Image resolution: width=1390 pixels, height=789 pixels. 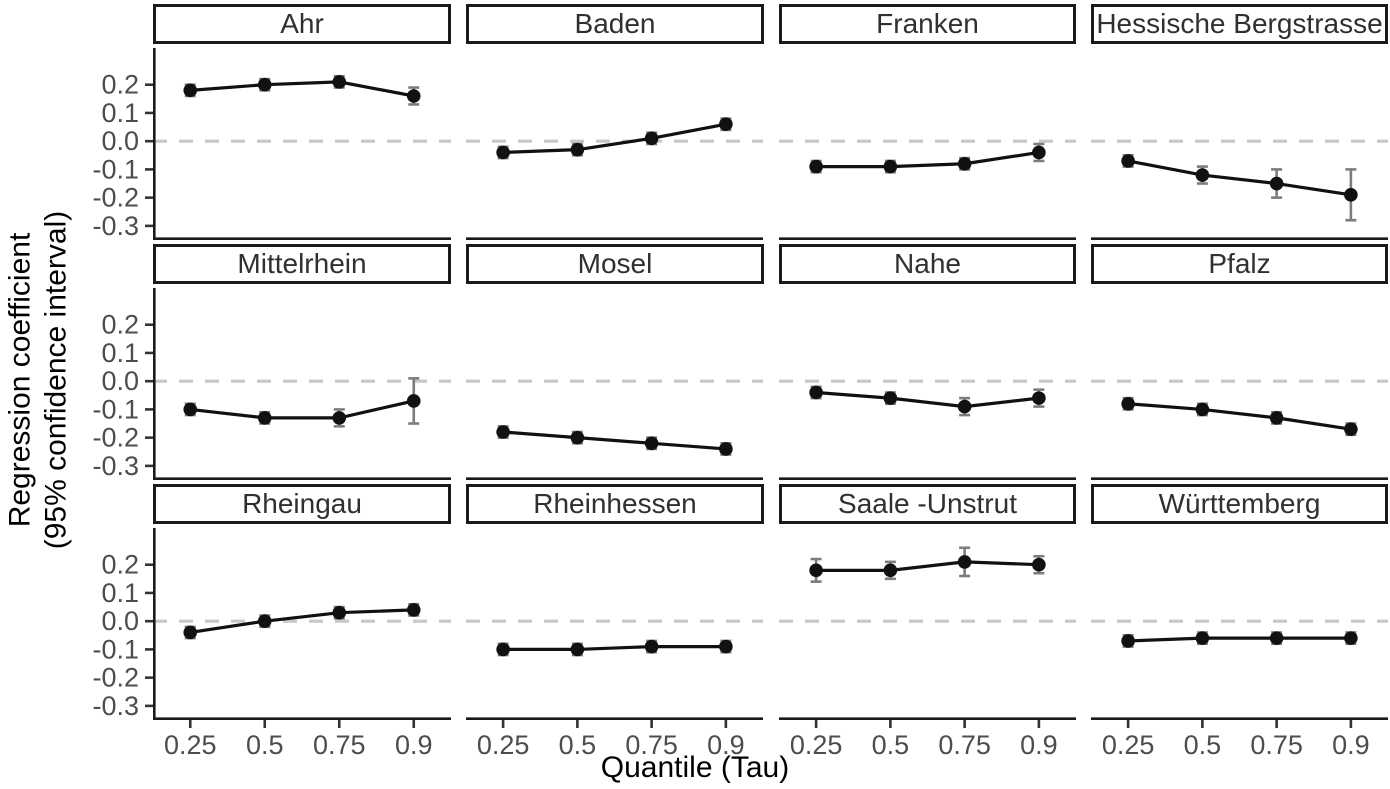 I want to click on facet-cell: Mittelrhein 0.2 0.1 0.0 -0.1 -0.2 -0.3, so click(x=264, y=362).